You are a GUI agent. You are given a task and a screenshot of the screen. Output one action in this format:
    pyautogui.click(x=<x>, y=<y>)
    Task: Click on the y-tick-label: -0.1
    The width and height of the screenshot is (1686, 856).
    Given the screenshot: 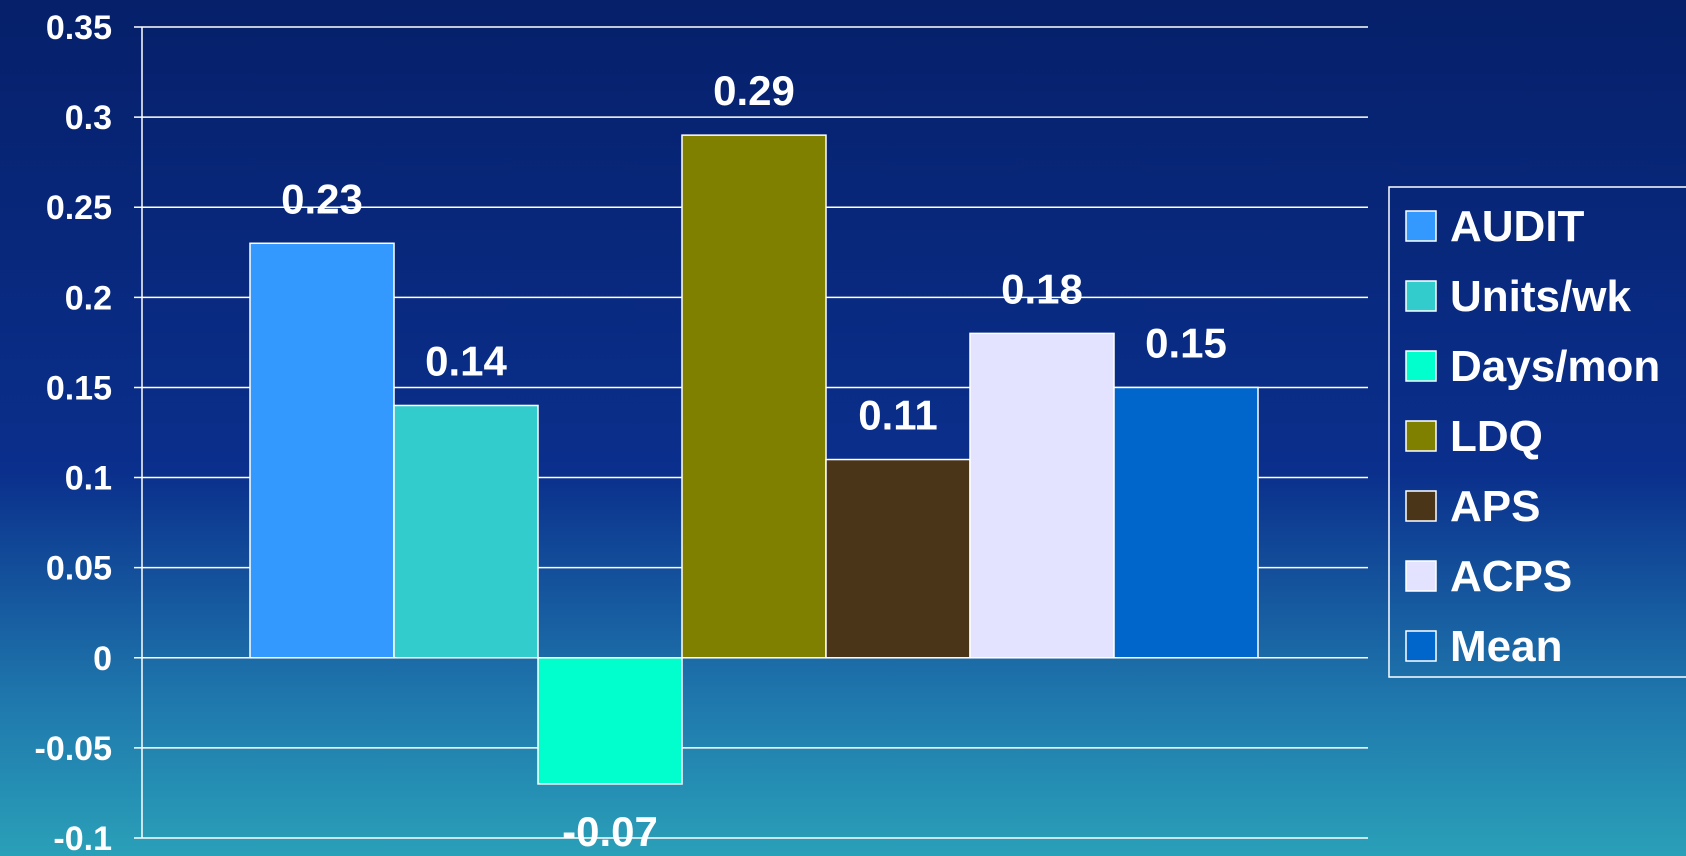 What is the action you would take?
    pyautogui.click(x=82, y=838)
    